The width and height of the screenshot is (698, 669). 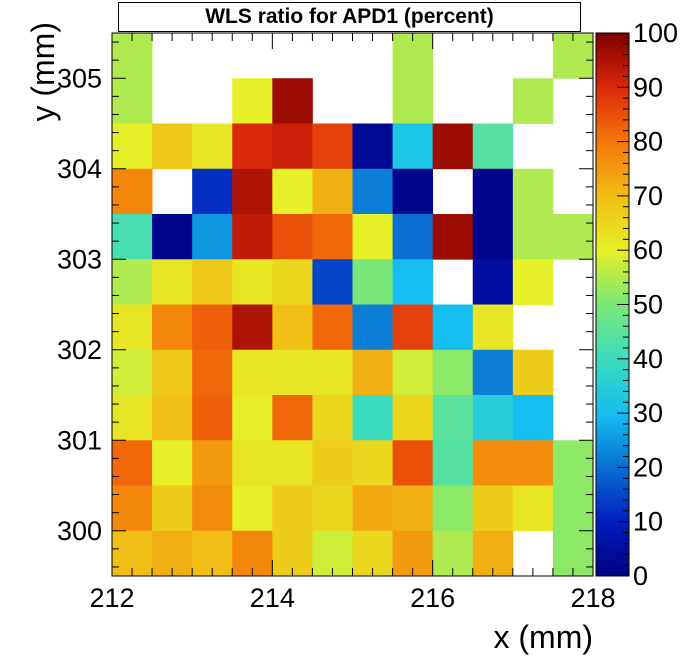 I want to click on y-axis-label: y (mm), so click(x=43, y=72).